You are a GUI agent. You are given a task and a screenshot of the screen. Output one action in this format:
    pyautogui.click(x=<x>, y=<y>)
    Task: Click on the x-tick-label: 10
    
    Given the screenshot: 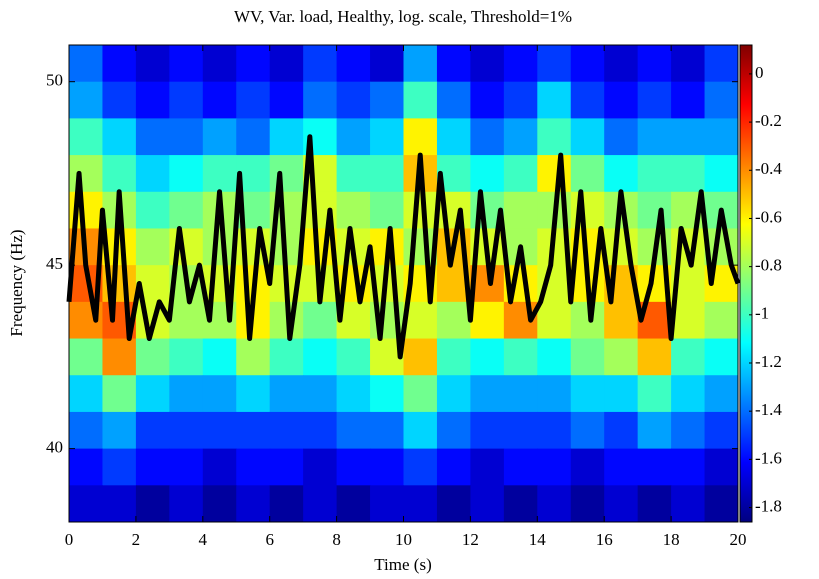 What is the action you would take?
    pyautogui.click(x=403, y=539)
    